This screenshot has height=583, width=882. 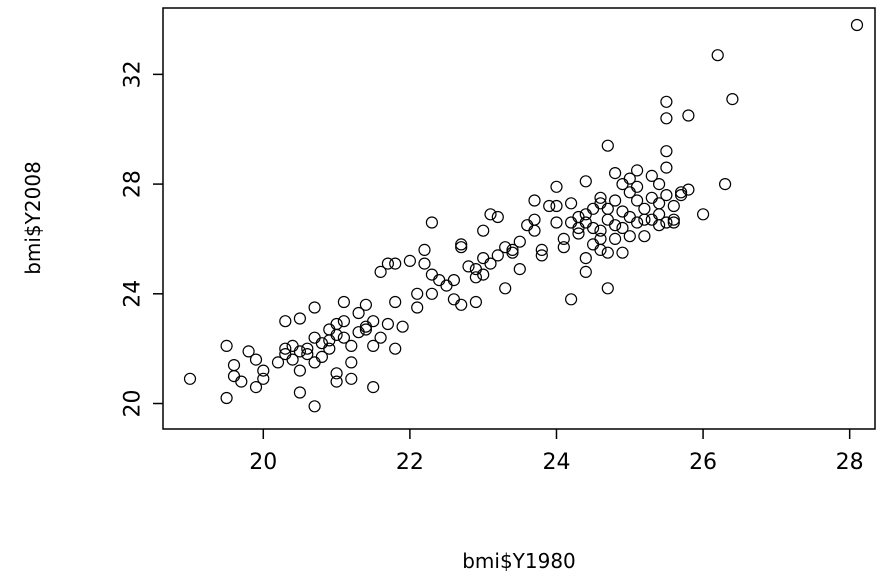 I want to click on x-axis-label: bmi$Y1980, so click(x=519, y=561).